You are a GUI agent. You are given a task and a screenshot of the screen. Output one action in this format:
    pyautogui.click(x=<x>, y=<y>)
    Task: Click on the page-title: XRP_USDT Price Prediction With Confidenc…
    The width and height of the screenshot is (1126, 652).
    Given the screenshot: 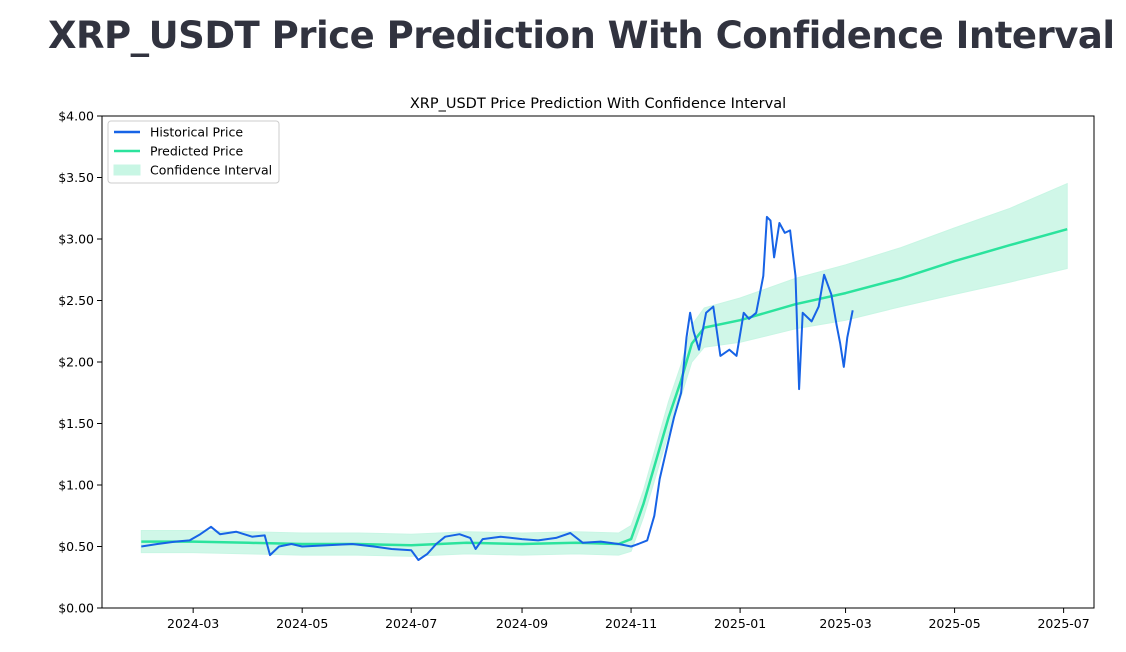 What is the action you would take?
    pyautogui.click(x=581, y=35)
    